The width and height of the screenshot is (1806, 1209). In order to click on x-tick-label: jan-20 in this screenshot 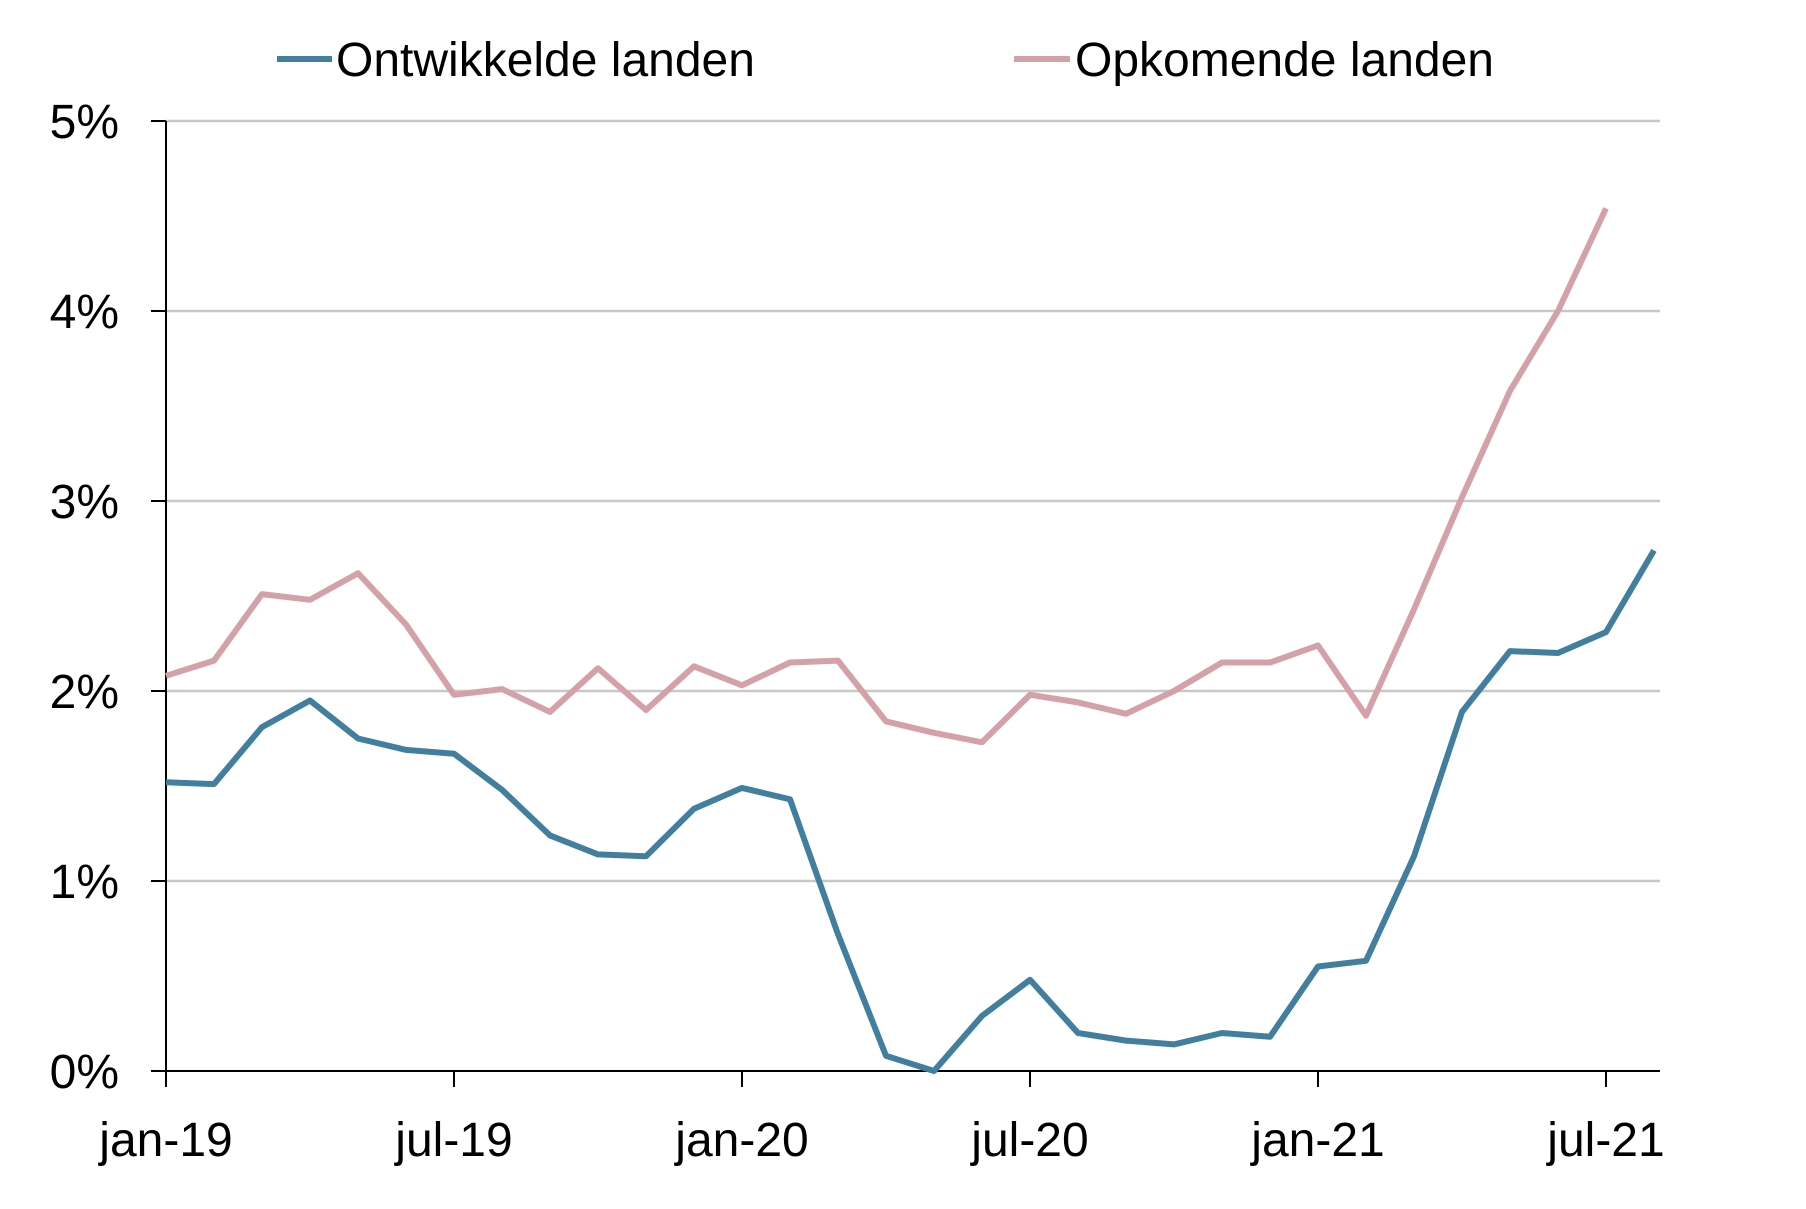, I will do `click(740, 1140)`.